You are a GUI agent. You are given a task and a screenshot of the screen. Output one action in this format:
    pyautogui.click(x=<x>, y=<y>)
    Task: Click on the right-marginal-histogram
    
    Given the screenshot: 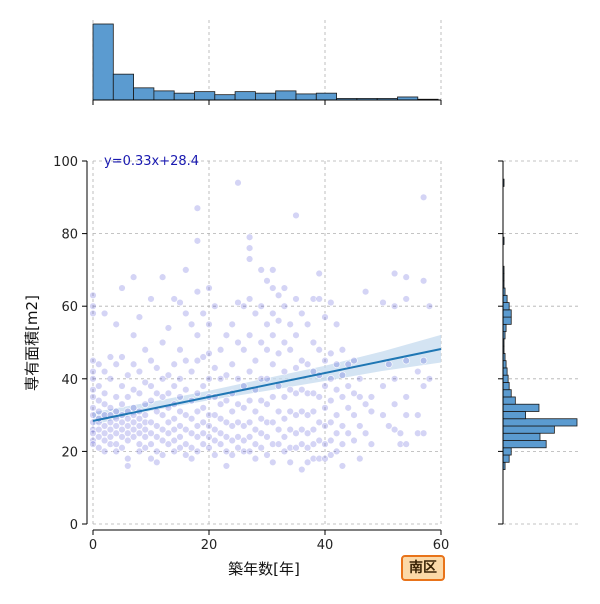 What is the action you would take?
    pyautogui.click(x=538, y=342)
    